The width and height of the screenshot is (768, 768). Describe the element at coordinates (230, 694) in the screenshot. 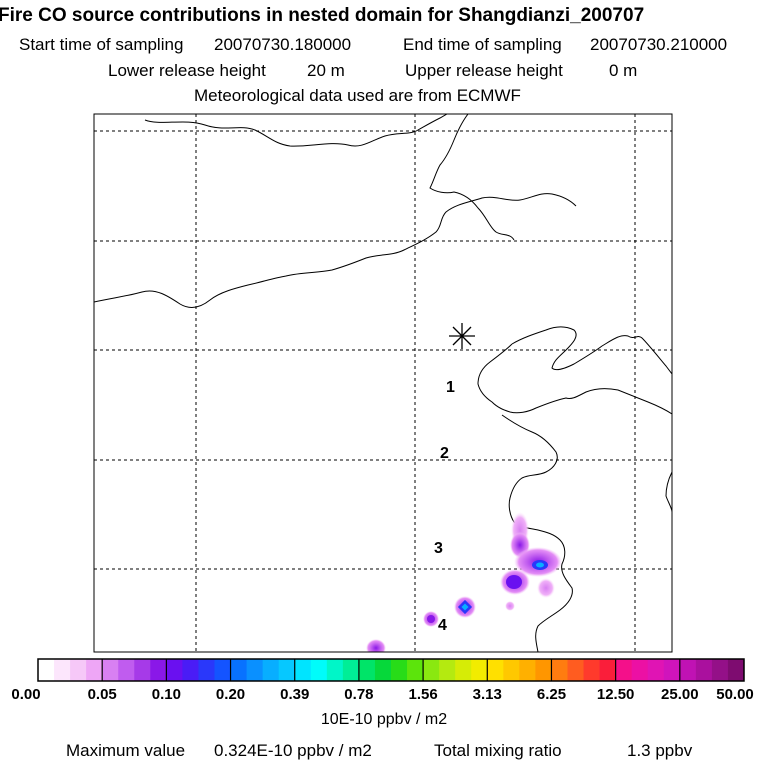

I see `colorbar-tick-label: 0.20` at that location.